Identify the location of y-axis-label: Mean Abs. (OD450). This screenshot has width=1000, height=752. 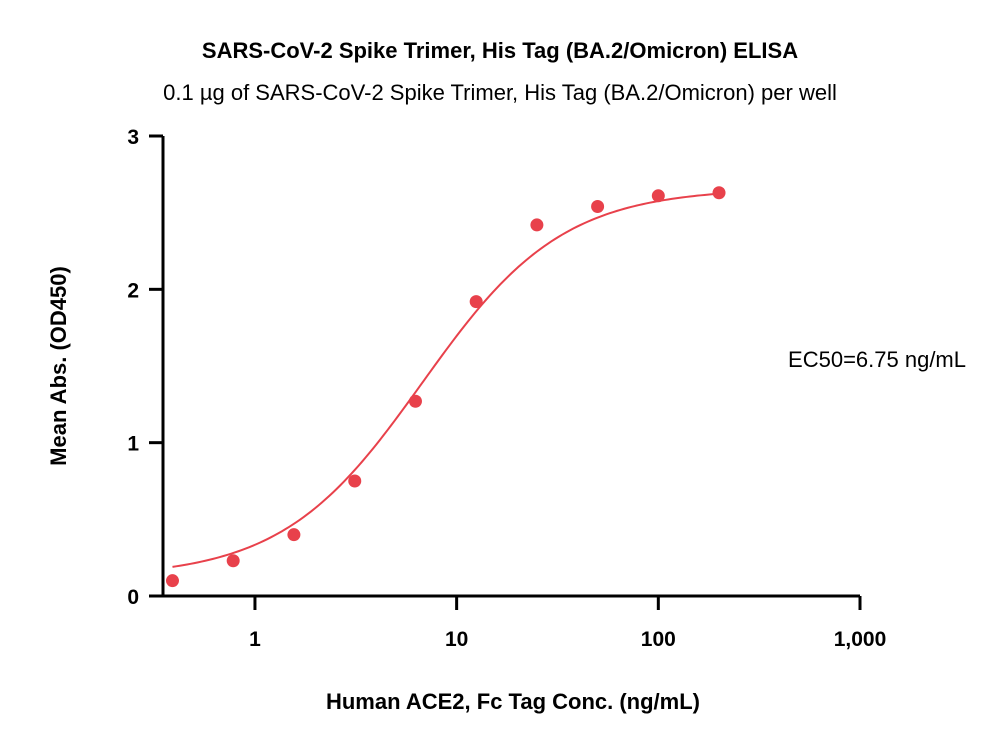
(58, 366).